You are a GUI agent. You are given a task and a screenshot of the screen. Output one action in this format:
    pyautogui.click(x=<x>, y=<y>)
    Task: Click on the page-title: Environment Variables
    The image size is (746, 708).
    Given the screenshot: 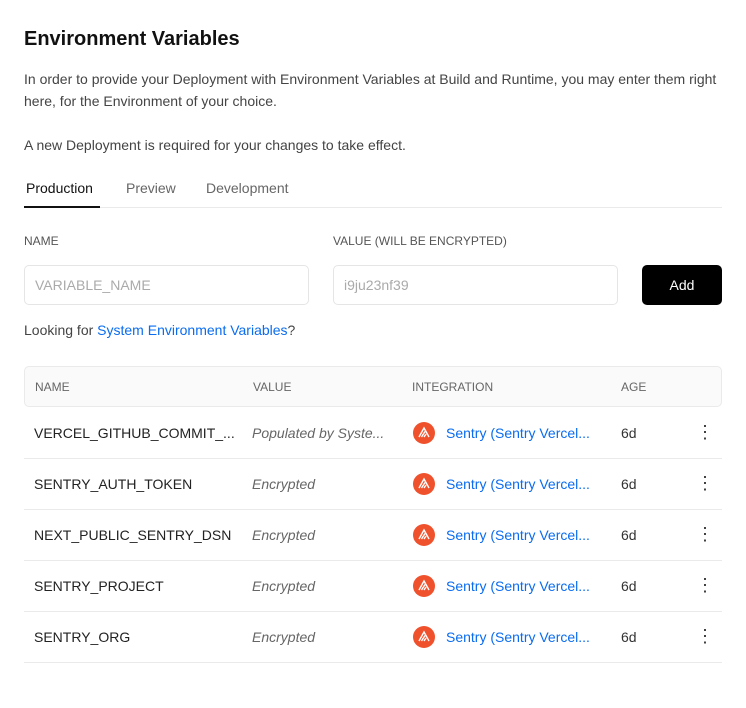 What is the action you would take?
    pyautogui.click(x=132, y=39)
    